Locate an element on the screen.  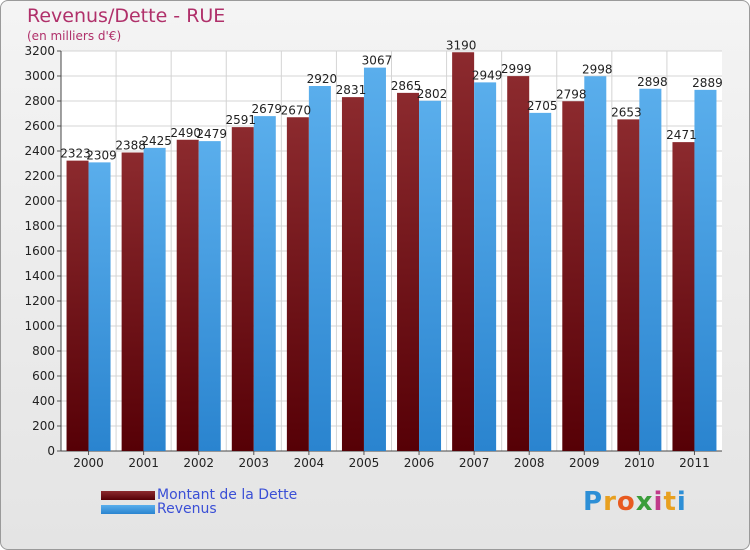
value-label-dette: 2471 is located at coordinates (681, 135).